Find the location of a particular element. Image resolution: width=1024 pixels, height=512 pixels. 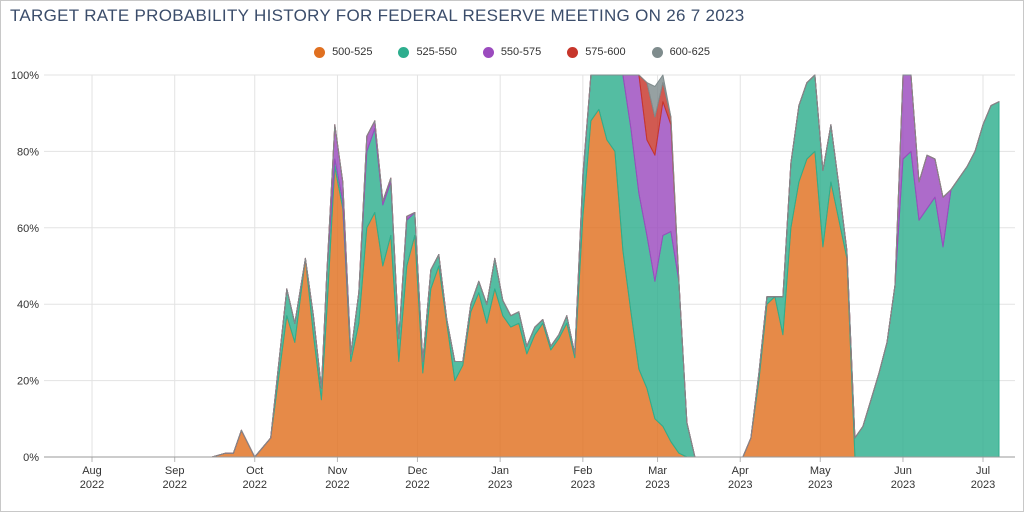

x-tick-label: Jun is located at coordinates (903, 471).